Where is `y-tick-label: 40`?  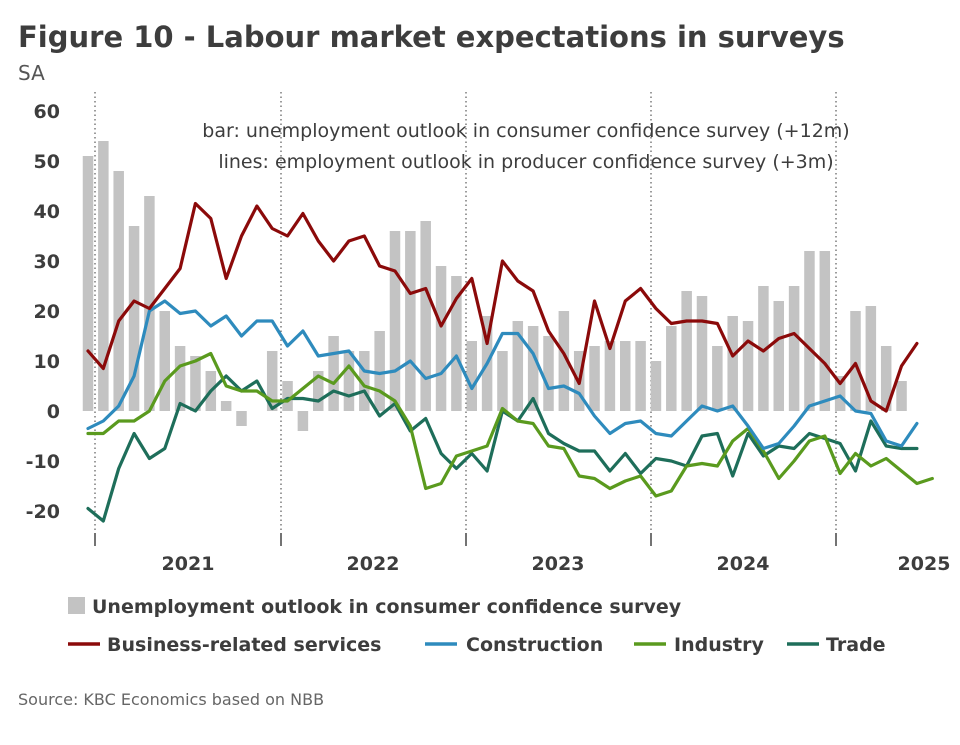 y-tick-label: 40 is located at coordinates (47, 212).